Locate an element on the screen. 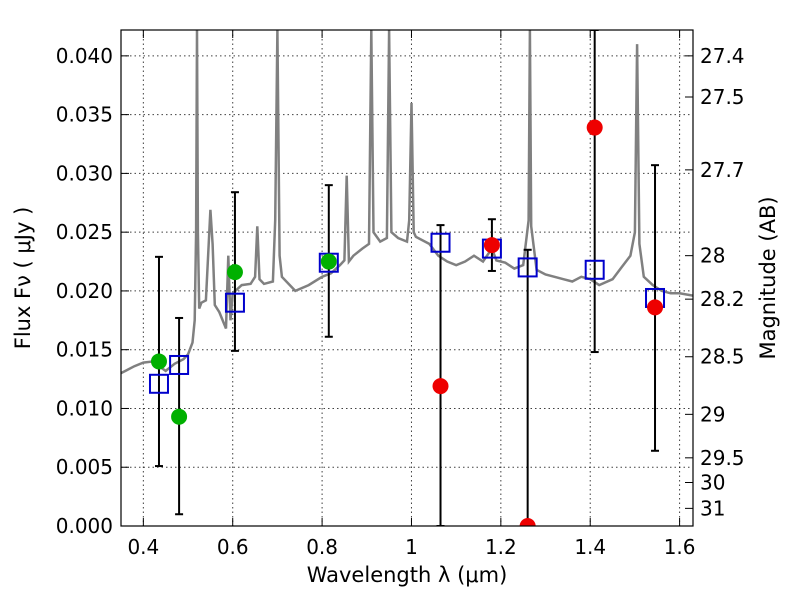  y-tick-label: 0.035 is located at coordinates (84, 115).